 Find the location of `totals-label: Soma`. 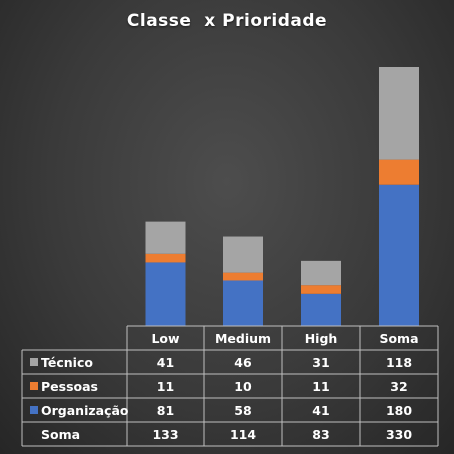

totals-label: Soma is located at coordinates (60, 434).